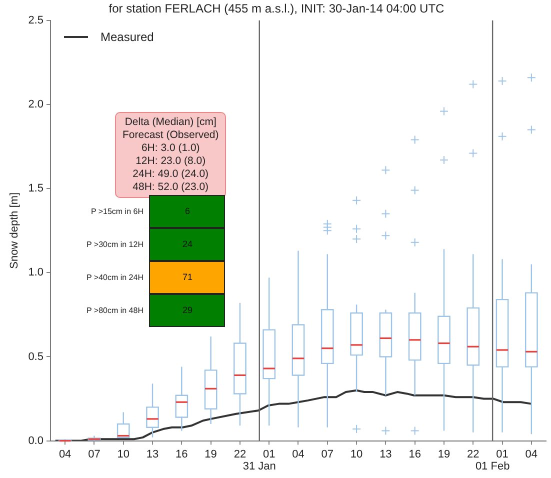 The image size is (551, 478). Describe the element at coordinates (492, 466) in the screenshot. I see `ref-line-label: 01 Feb` at that location.